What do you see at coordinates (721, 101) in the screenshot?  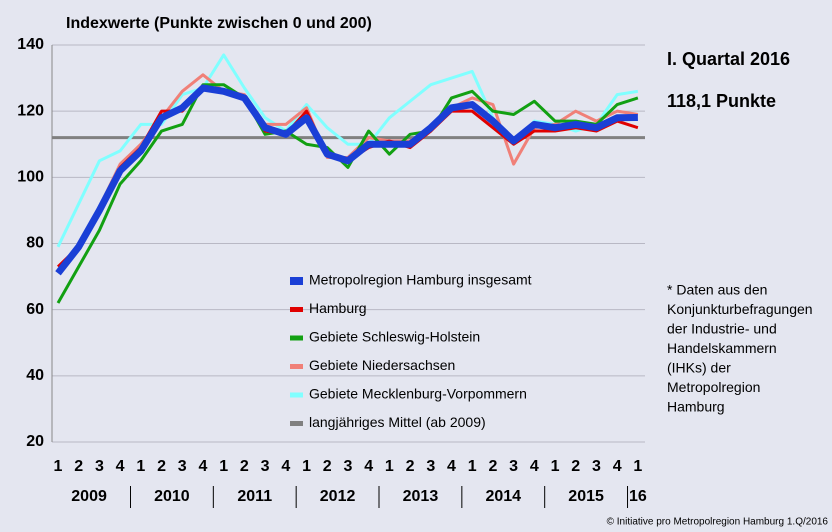 I see `headline-value: 118,1 Punkte` at bounding box center [721, 101].